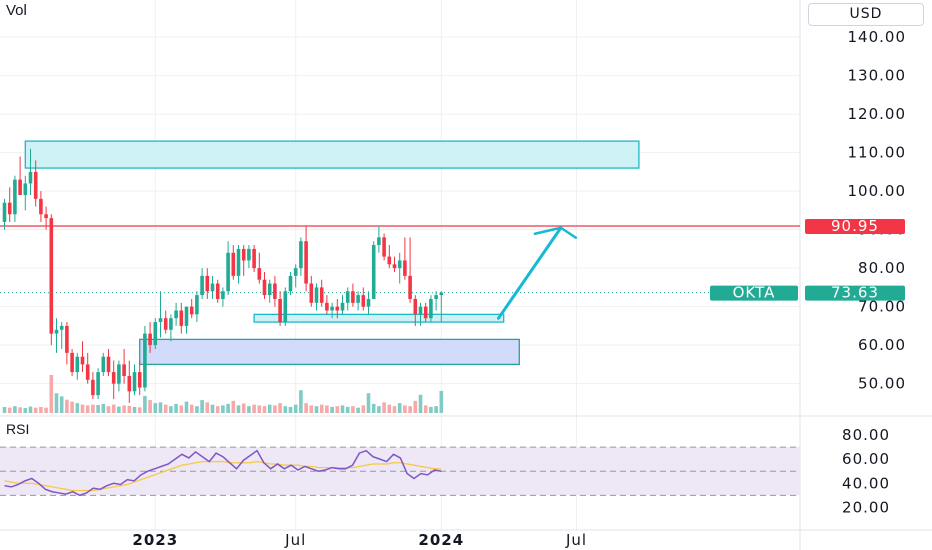 Image resolution: width=932 pixels, height=550 pixels. Describe the element at coordinates (882, 345) in the screenshot. I see `price-tick-label: 60.00` at that location.